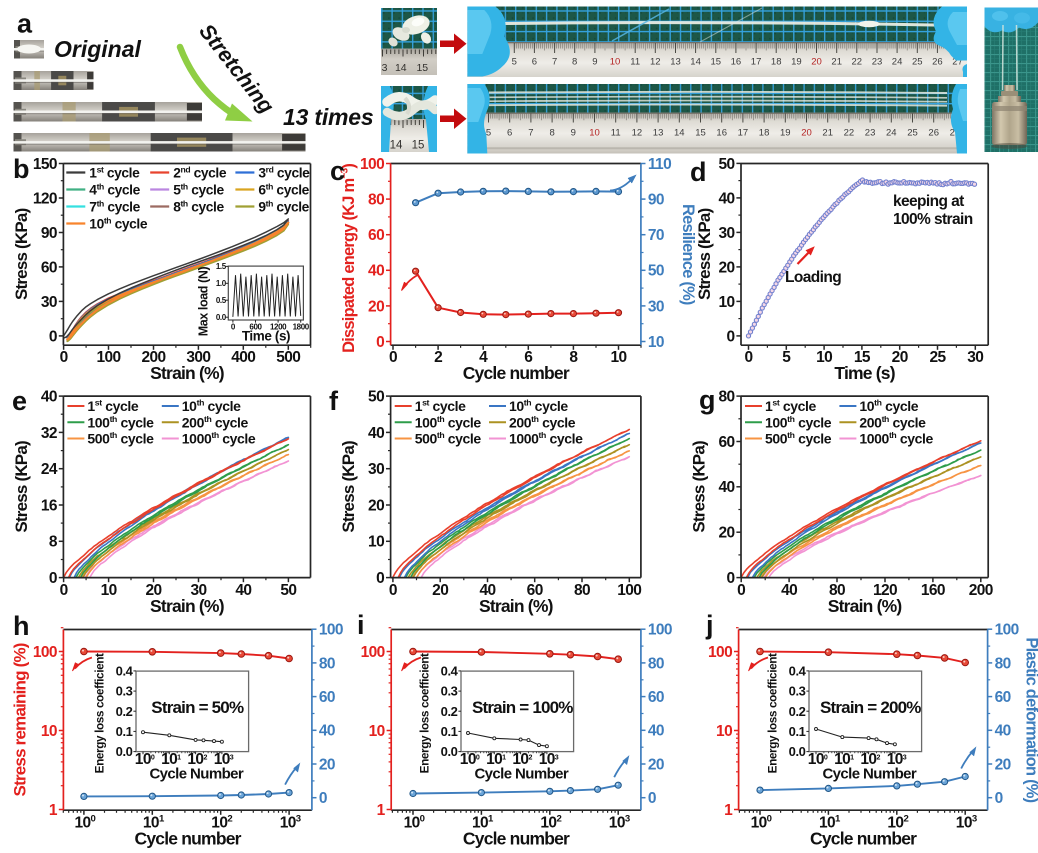  What do you see at coordinates (236, 68) in the screenshot?
I see `svg-text: Stretching` at bounding box center [236, 68].